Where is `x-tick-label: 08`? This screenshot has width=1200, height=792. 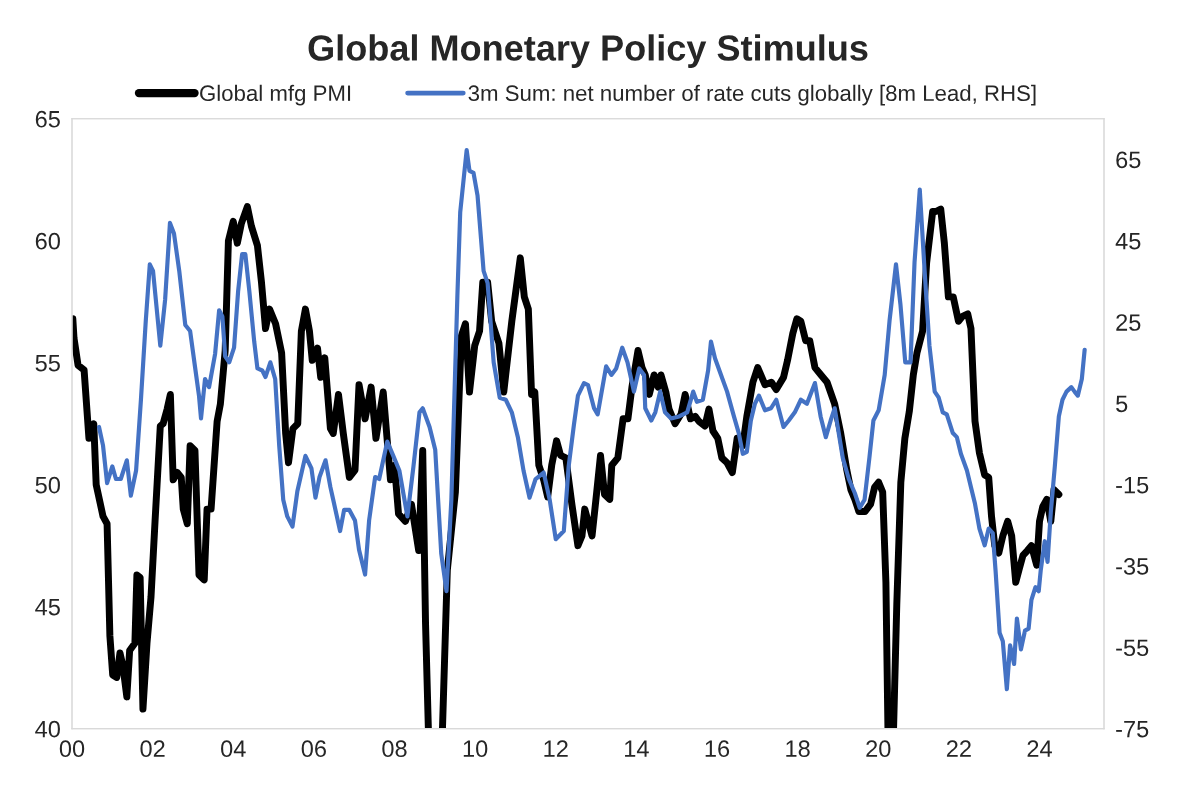
x-tick-label: 08 is located at coordinates (394, 749).